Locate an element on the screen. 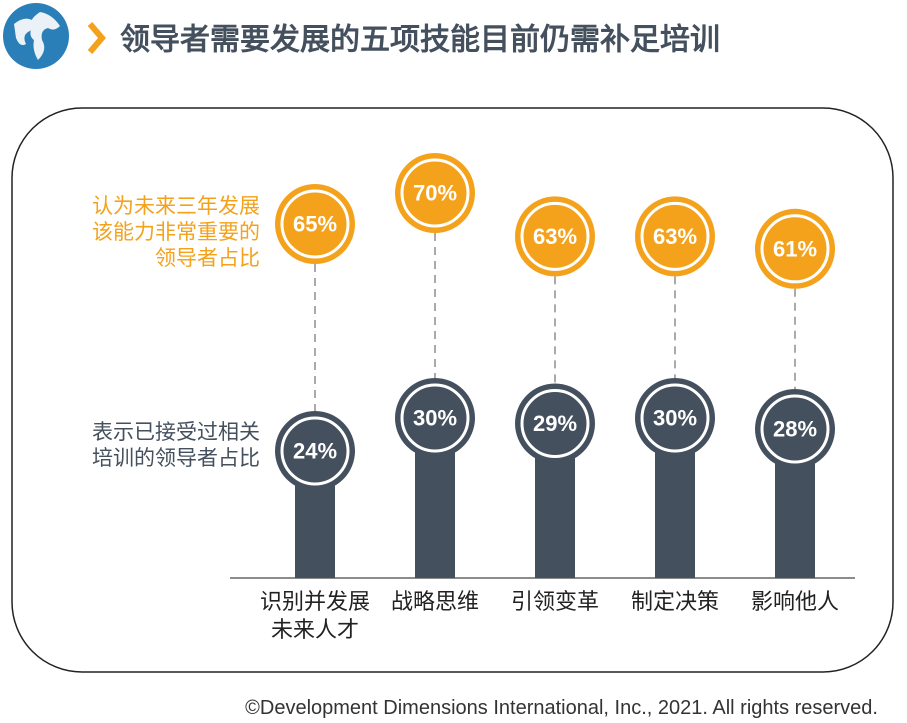  value-label: 29% is located at coordinates (555, 423).